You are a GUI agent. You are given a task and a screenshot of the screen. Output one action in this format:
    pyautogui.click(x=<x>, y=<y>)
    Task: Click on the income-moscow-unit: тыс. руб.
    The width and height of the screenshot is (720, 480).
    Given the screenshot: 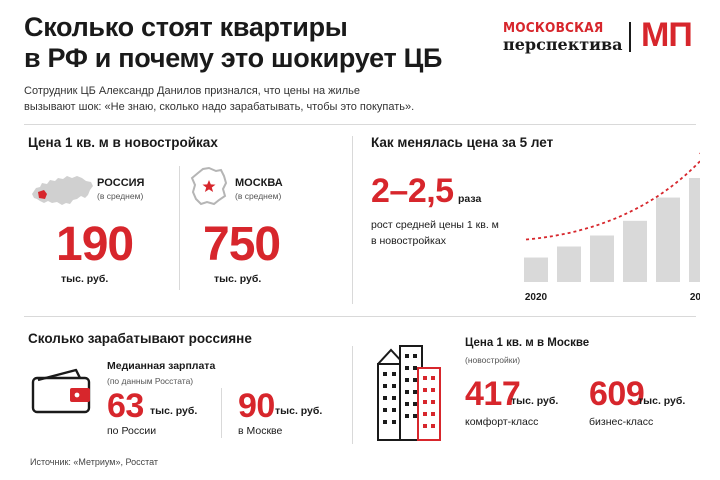 What is the action you would take?
    pyautogui.click(x=299, y=411)
    